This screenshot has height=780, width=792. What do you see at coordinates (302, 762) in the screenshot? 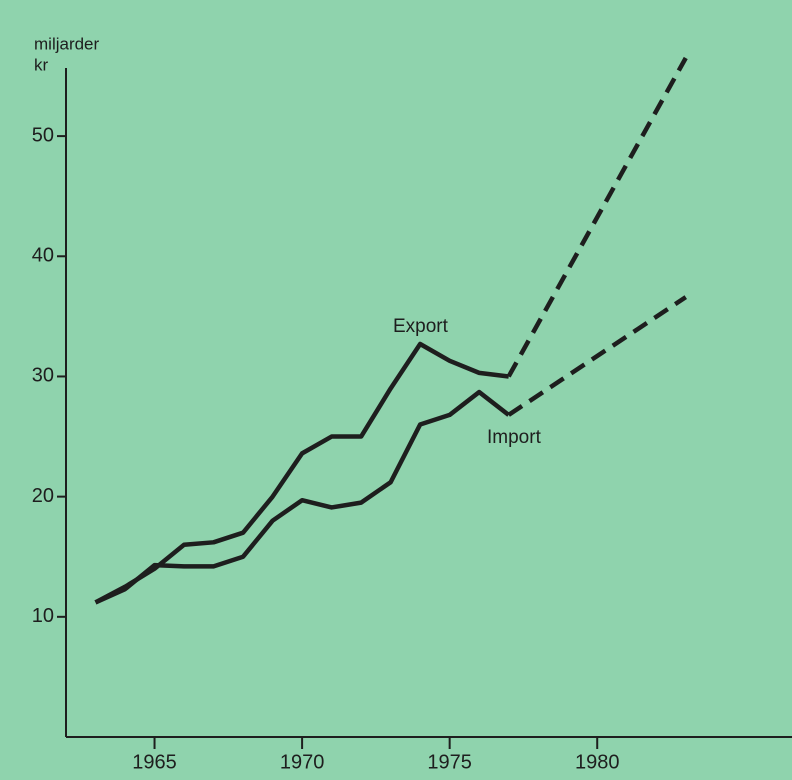
I see `x-tick-label: 1970` at bounding box center [302, 762].